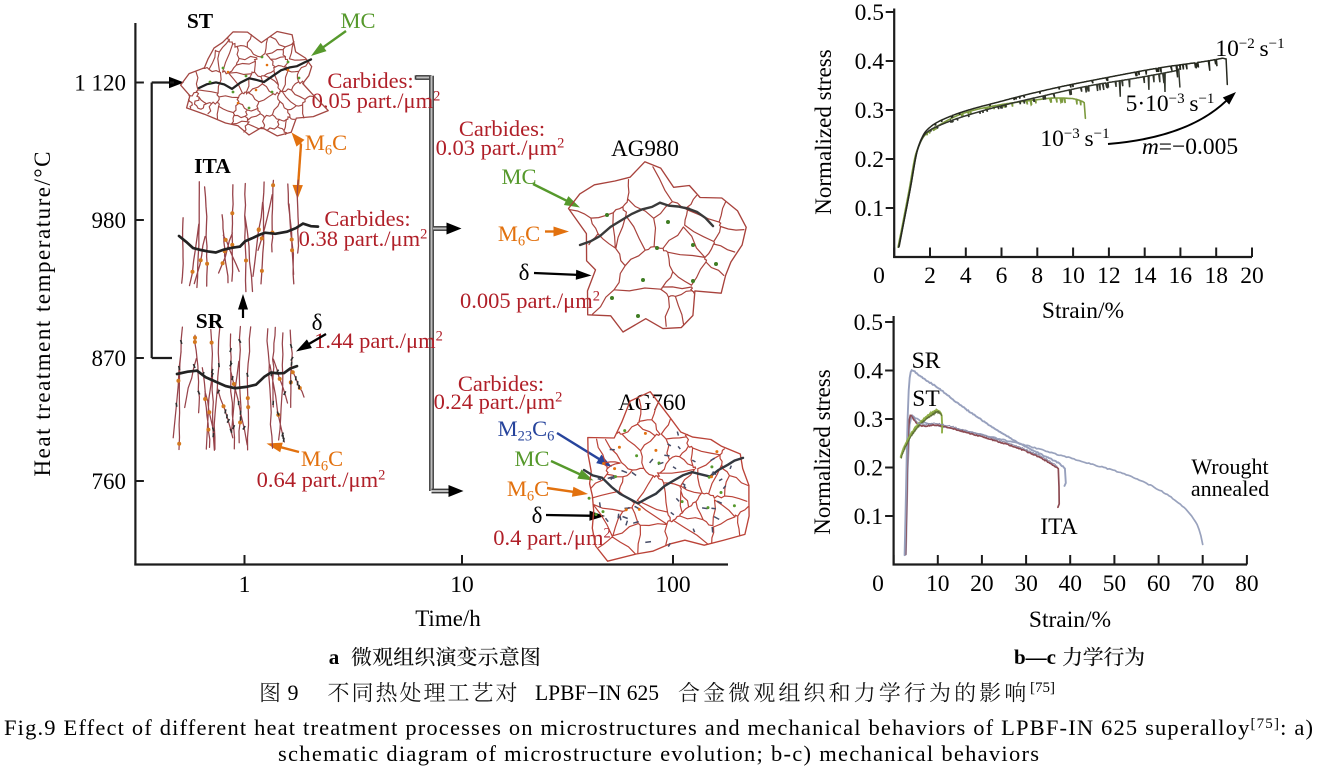  Describe the element at coordinates (1181, 276) in the screenshot. I see `svg-text: 16` at that location.